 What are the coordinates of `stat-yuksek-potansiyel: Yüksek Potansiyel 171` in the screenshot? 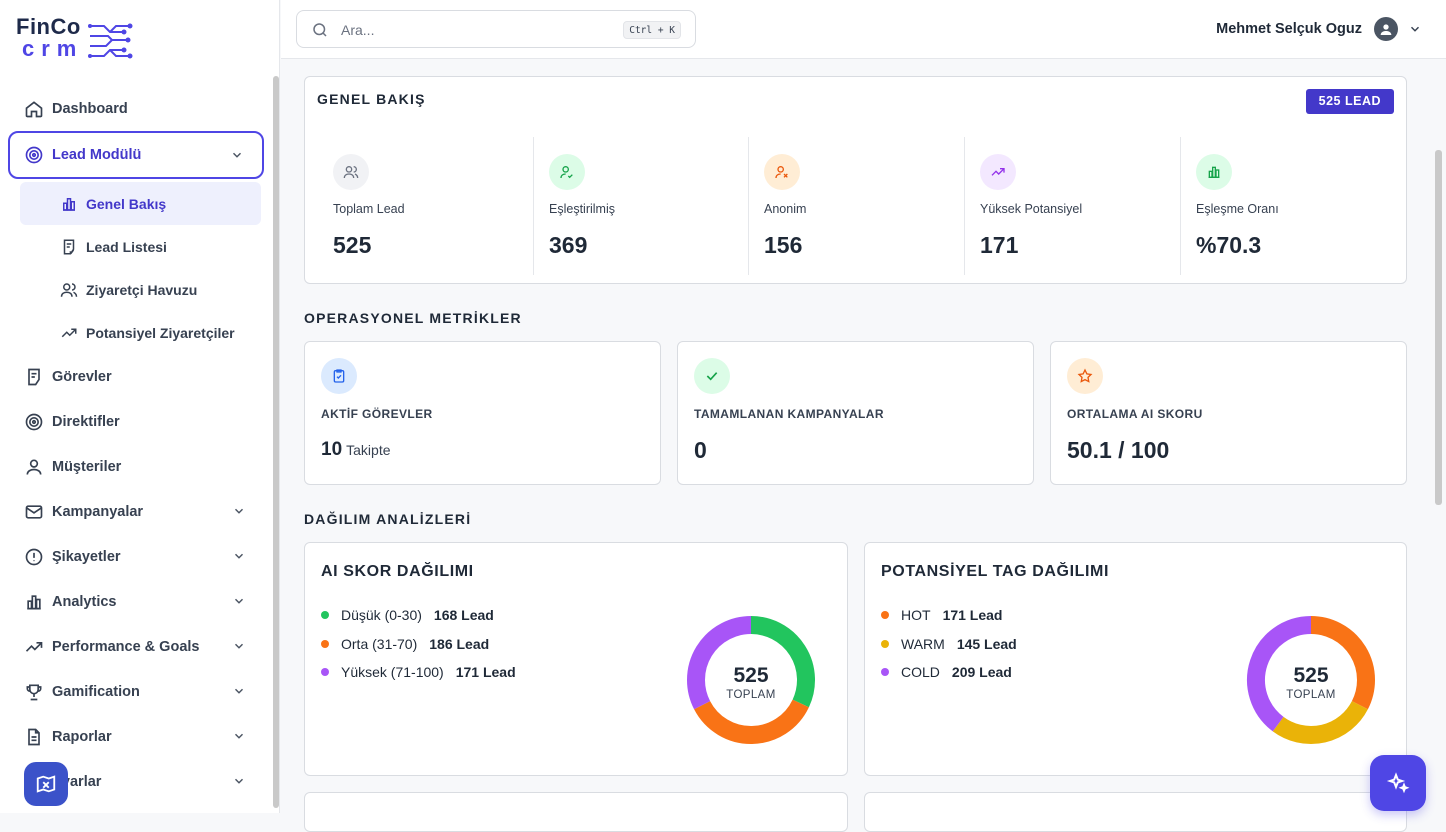 It's located at (1072, 206).